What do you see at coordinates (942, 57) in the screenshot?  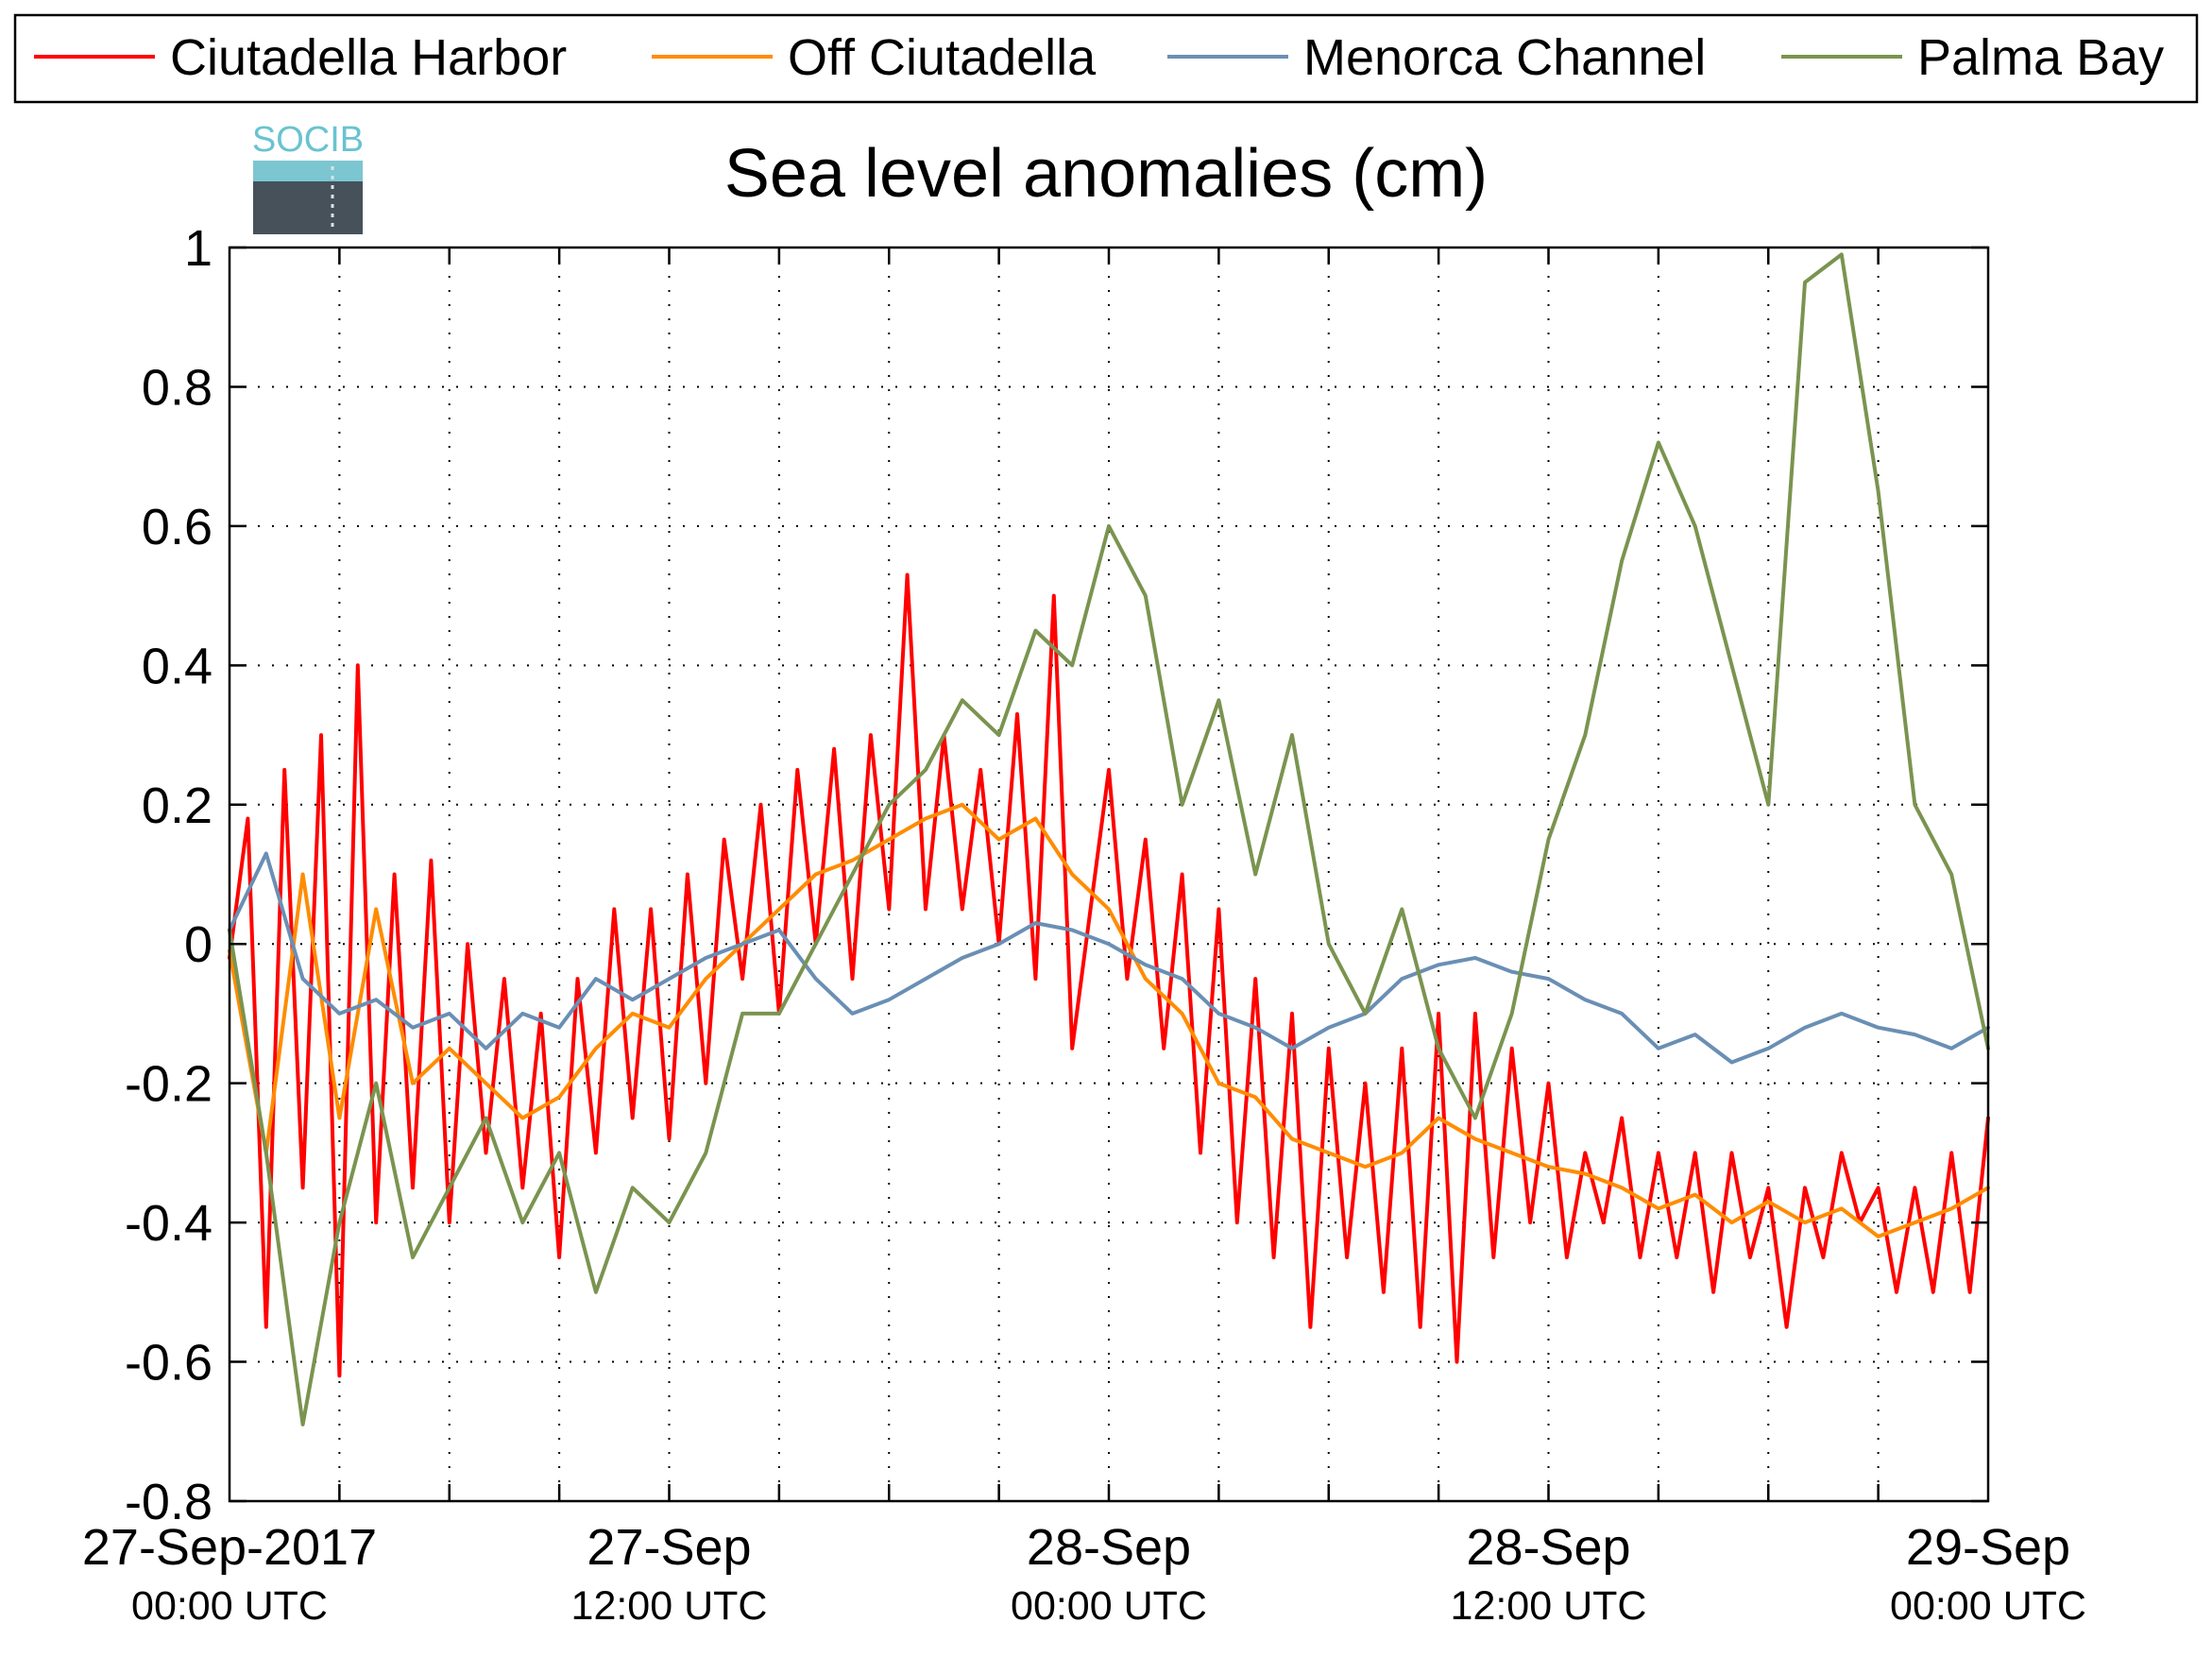 I see `legend-label-off-ciutadella: Off Ciutadella` at bounding box center [942, 57].